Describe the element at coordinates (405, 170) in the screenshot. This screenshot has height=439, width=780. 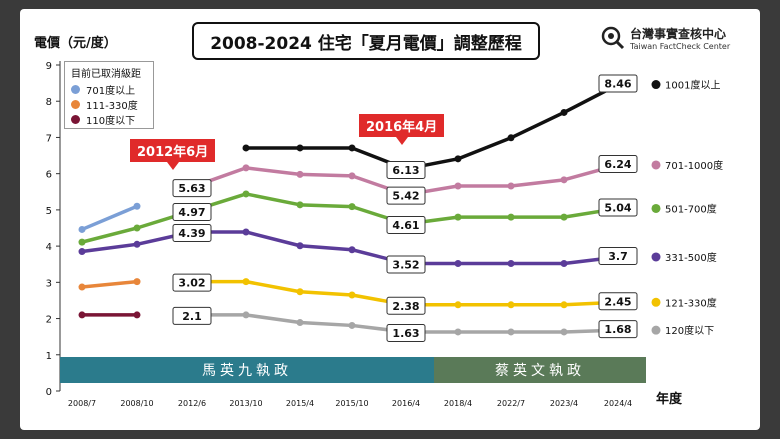
I see `value-label: 6.13` at that location.